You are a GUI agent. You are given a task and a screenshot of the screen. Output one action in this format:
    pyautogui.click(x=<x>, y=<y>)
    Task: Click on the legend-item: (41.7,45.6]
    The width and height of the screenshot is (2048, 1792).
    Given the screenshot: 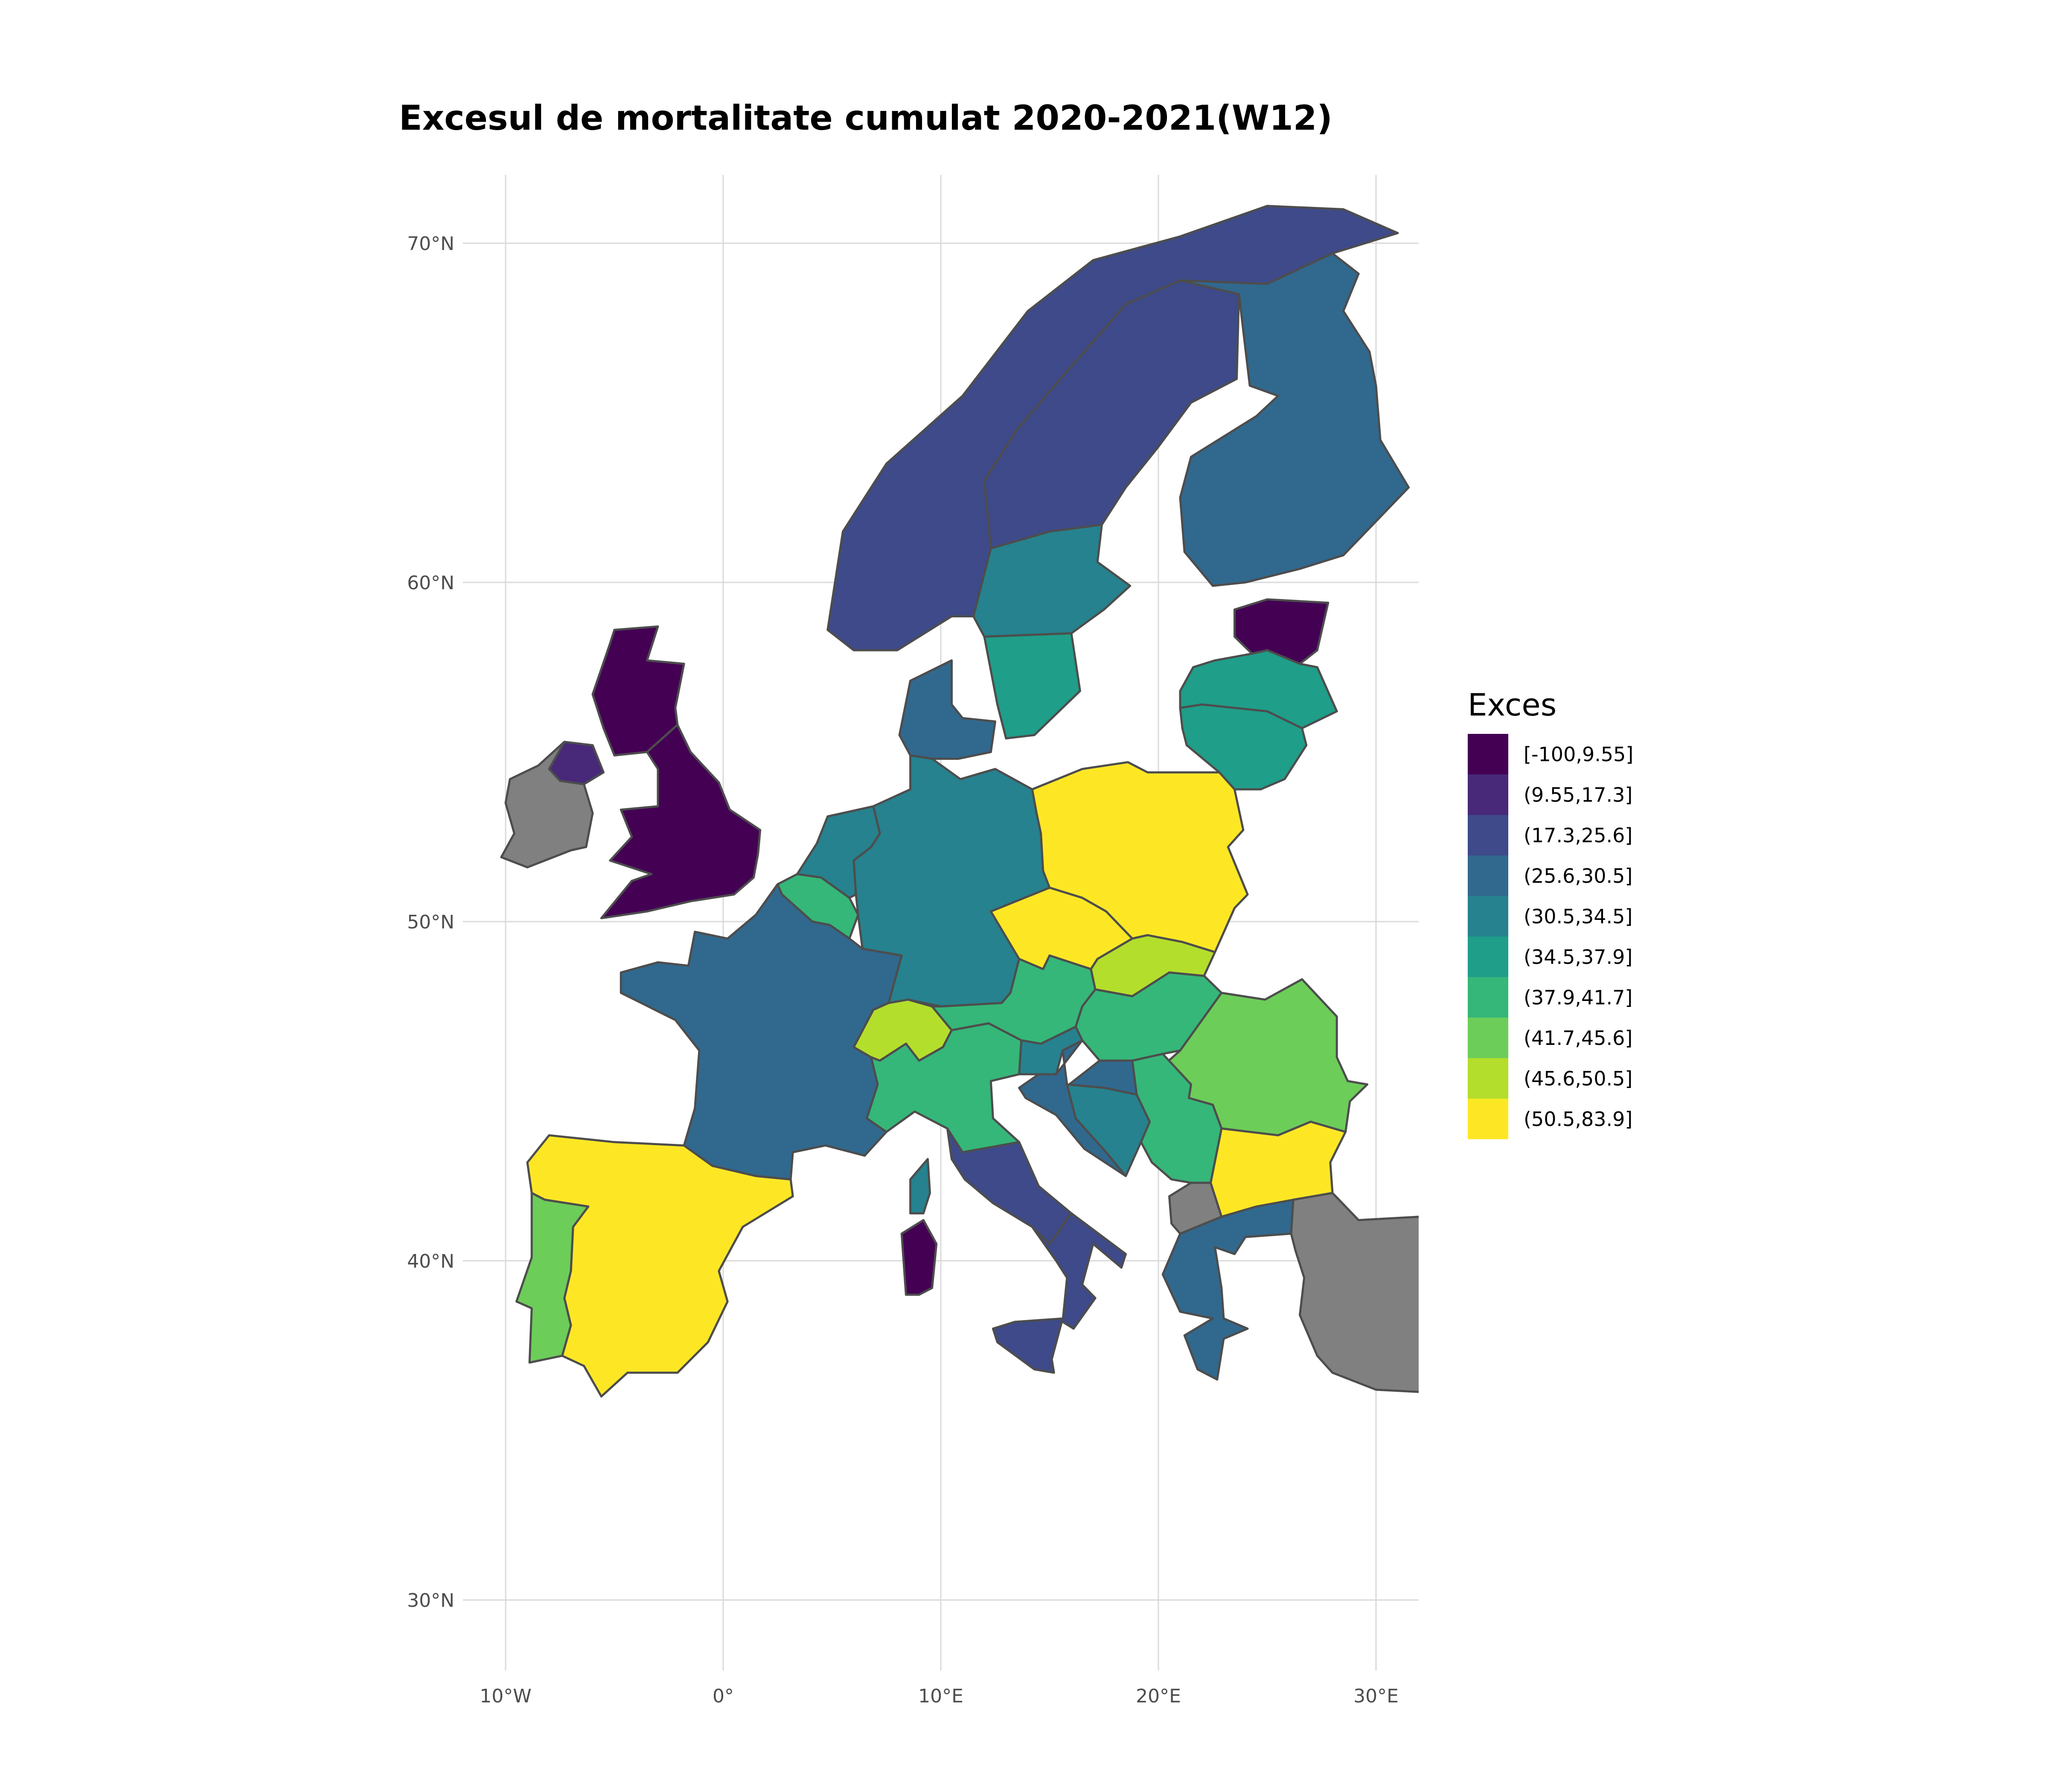 What is the action you would take?
    pyautogui.click(x=1550, y=1038)
    